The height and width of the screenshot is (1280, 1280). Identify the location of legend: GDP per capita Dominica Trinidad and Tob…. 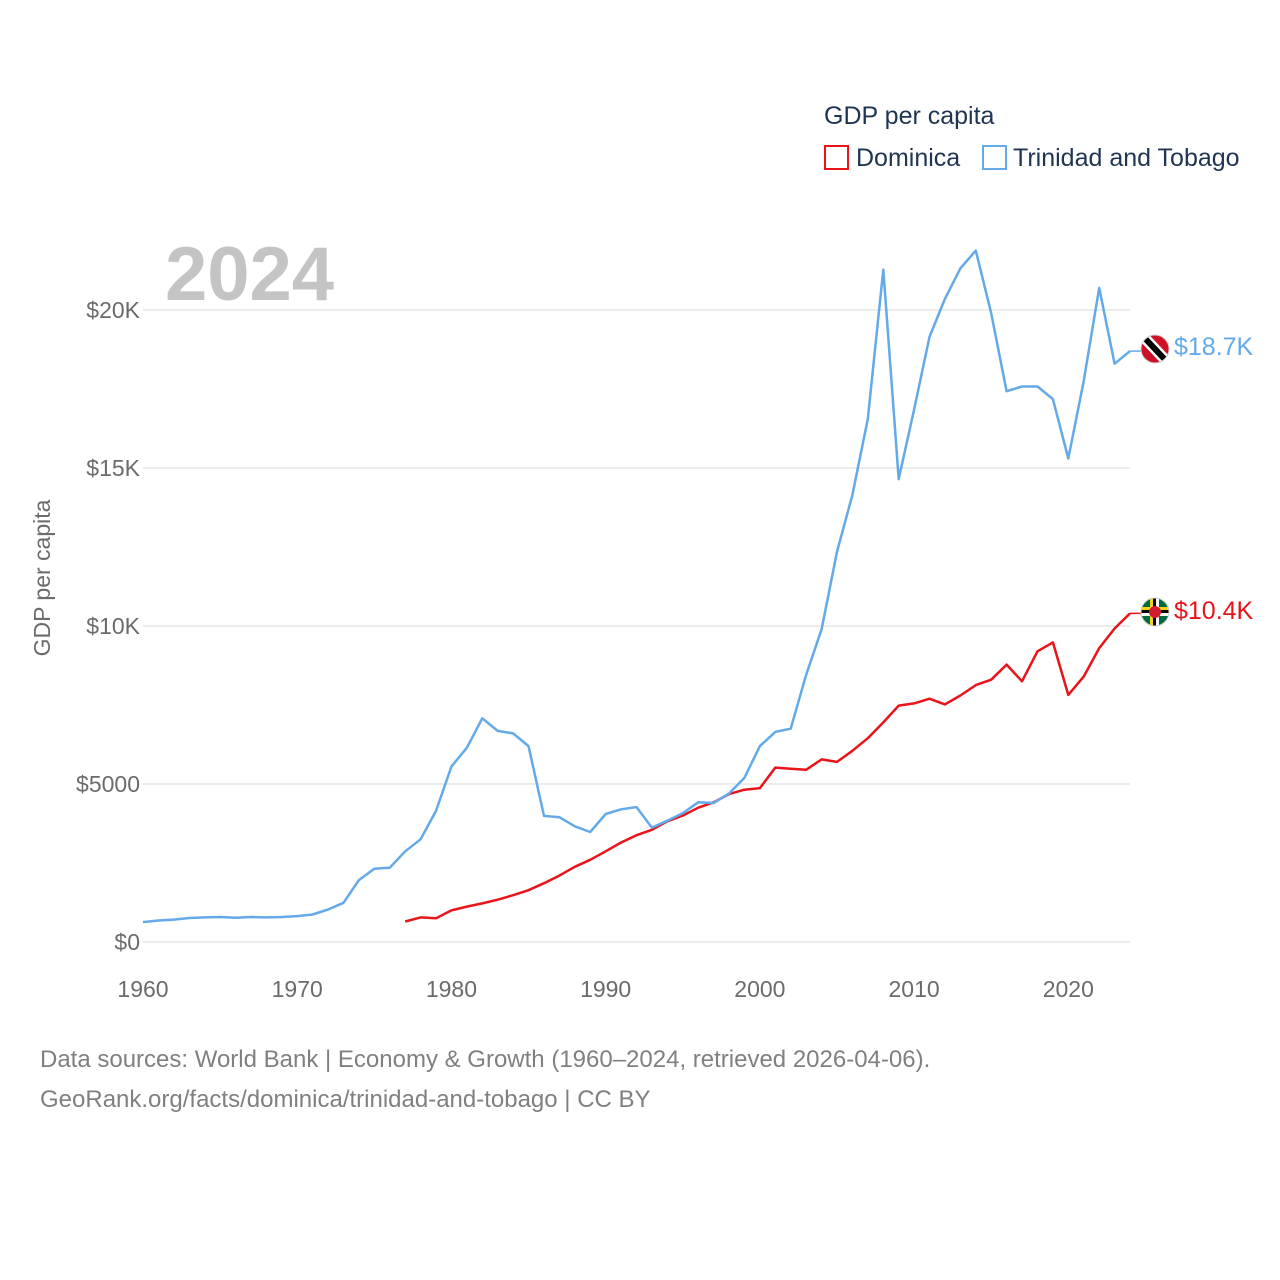
(1032, 137).